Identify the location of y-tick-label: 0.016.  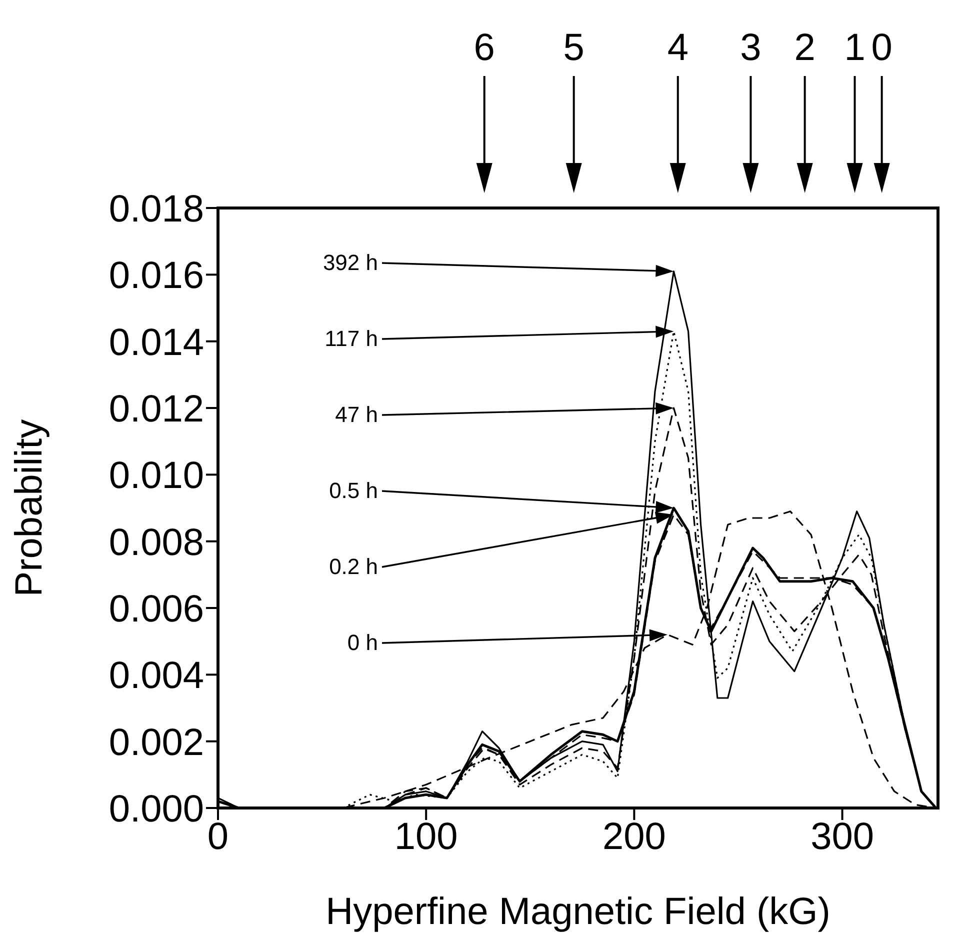
(156, 276).